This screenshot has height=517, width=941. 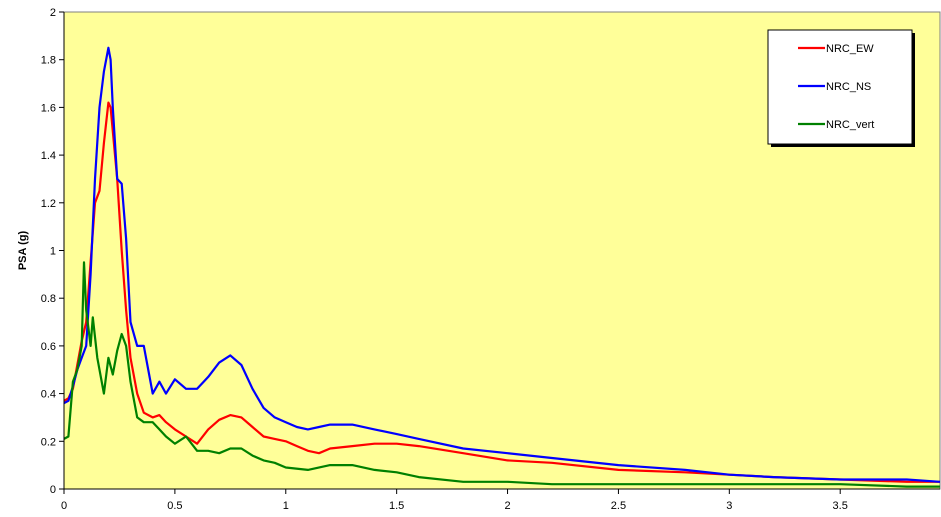 What do you see at coordinates (48, 442) in the screenshot?
I see `y-tick-label: 0.2` at bounding box center [48, 442].